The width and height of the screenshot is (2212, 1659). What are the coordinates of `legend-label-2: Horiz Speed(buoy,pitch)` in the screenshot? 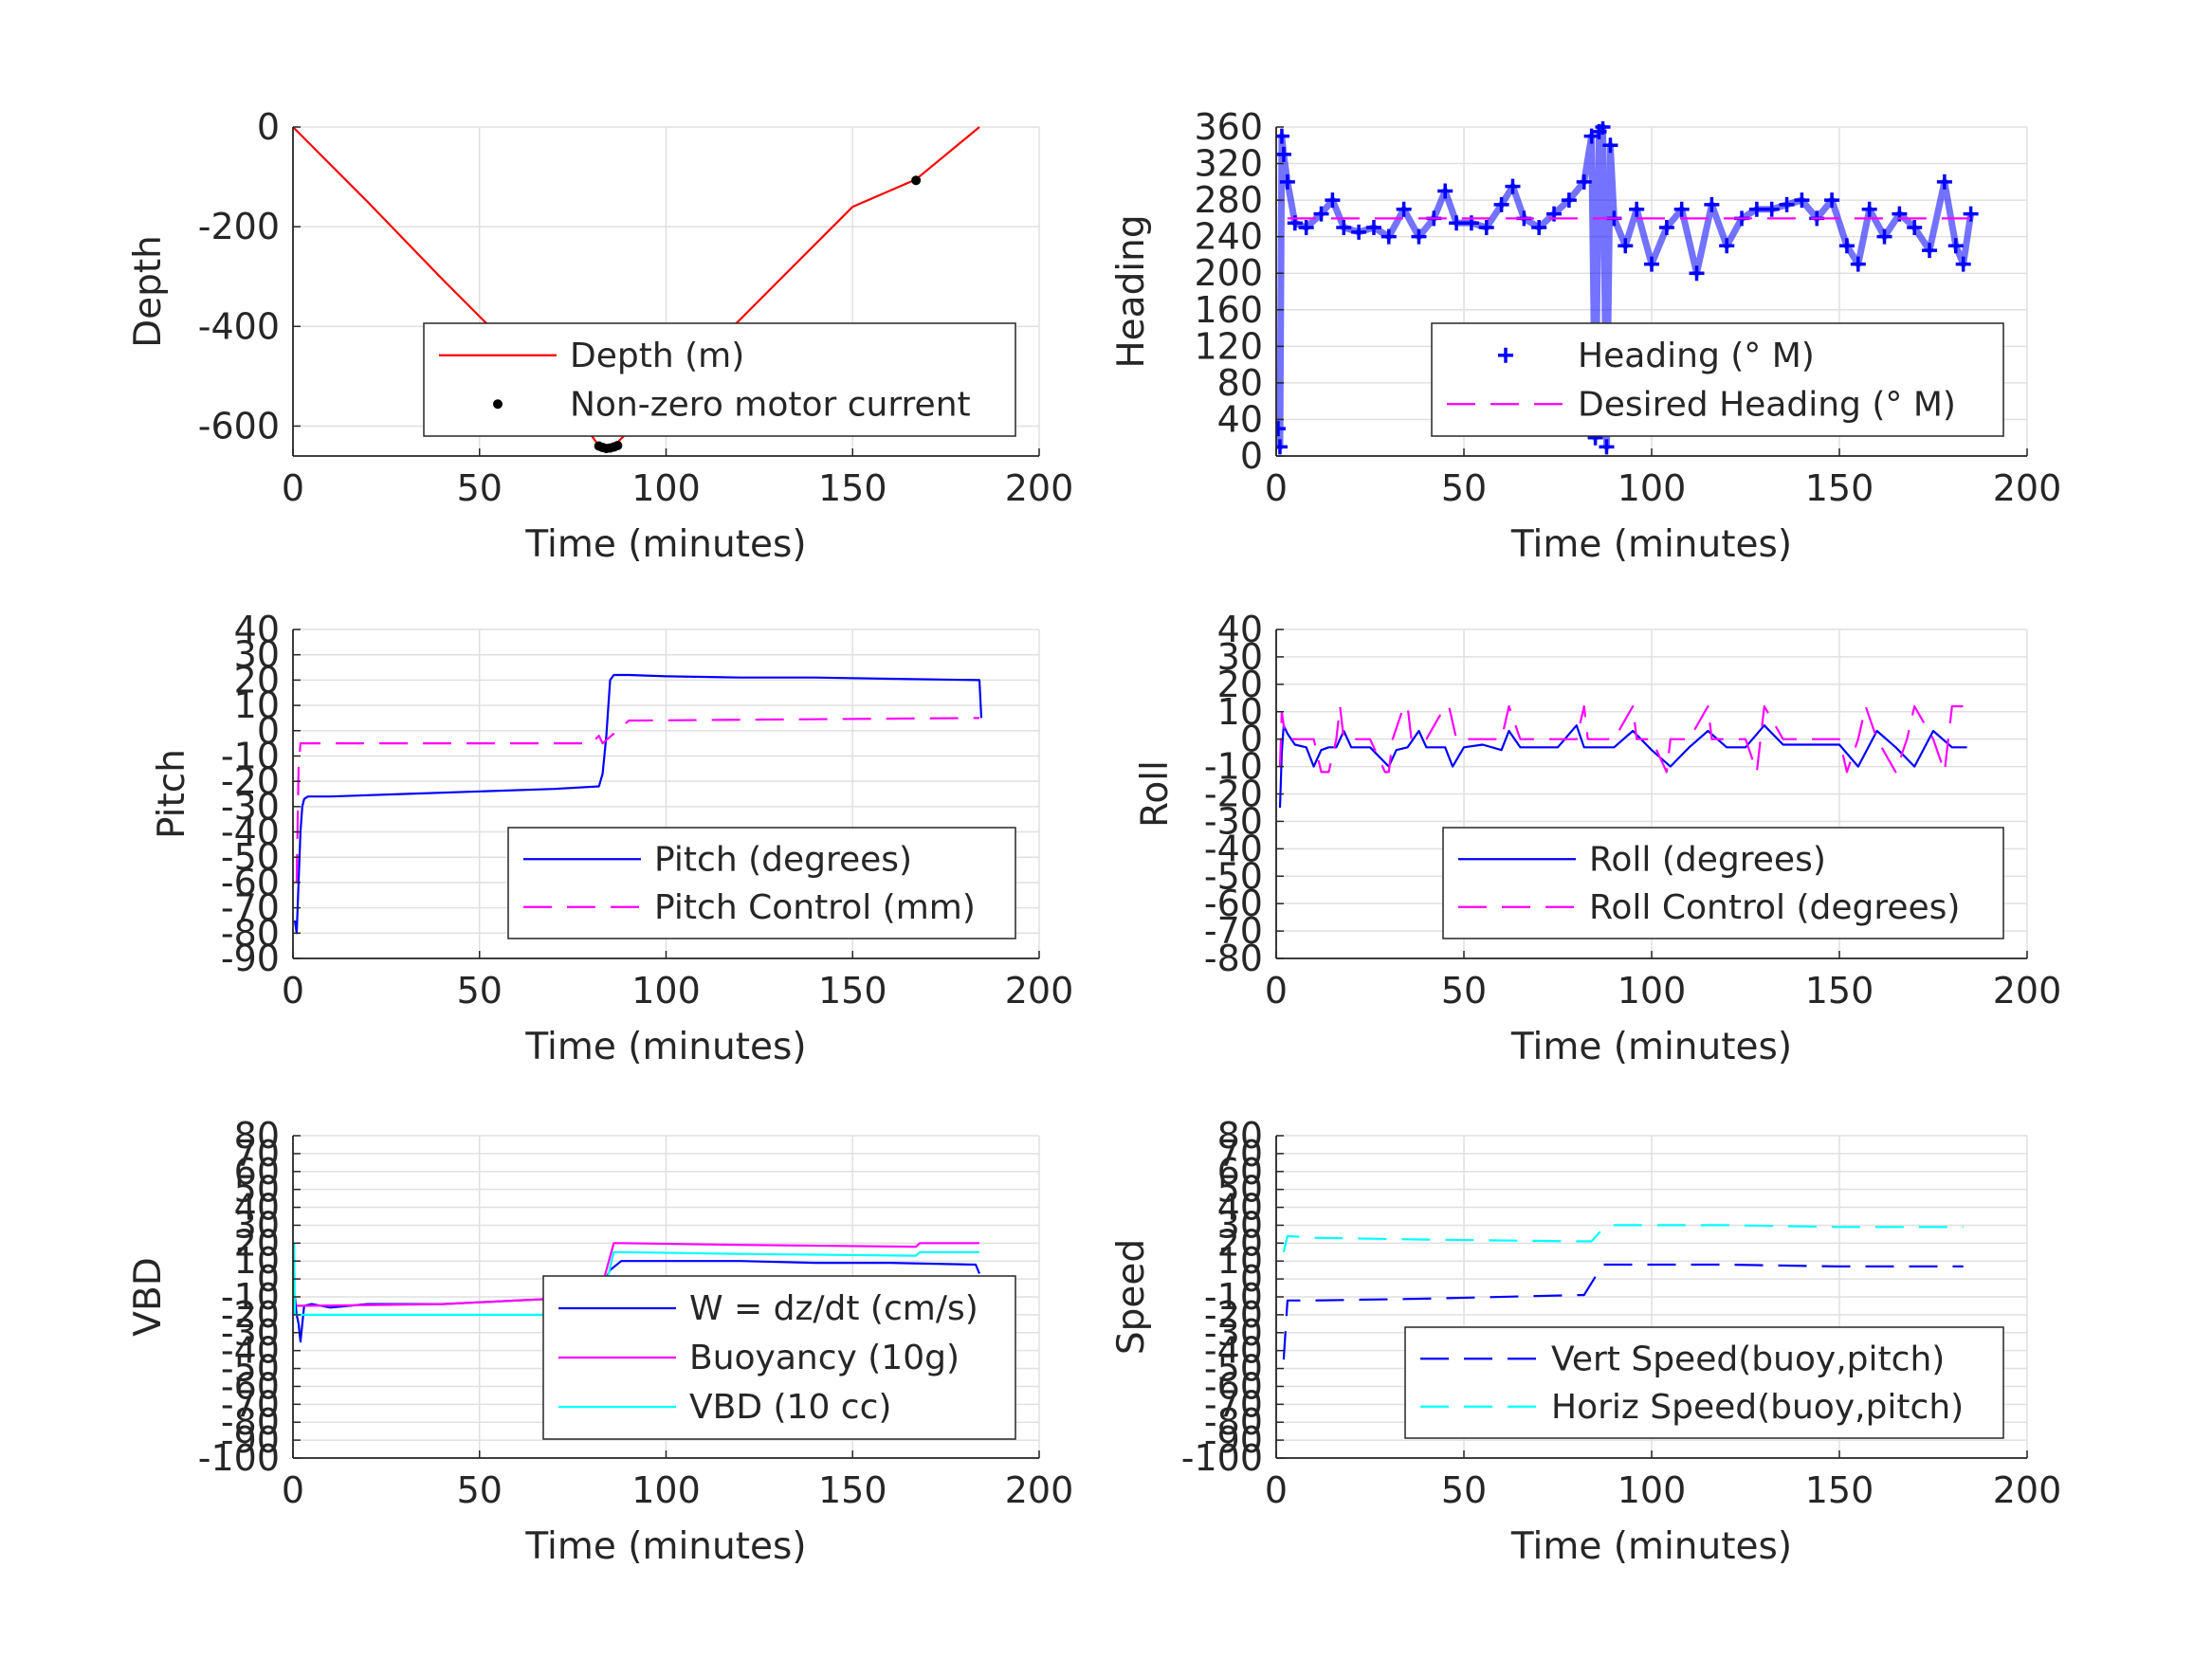 It's located at (1757, 1407).